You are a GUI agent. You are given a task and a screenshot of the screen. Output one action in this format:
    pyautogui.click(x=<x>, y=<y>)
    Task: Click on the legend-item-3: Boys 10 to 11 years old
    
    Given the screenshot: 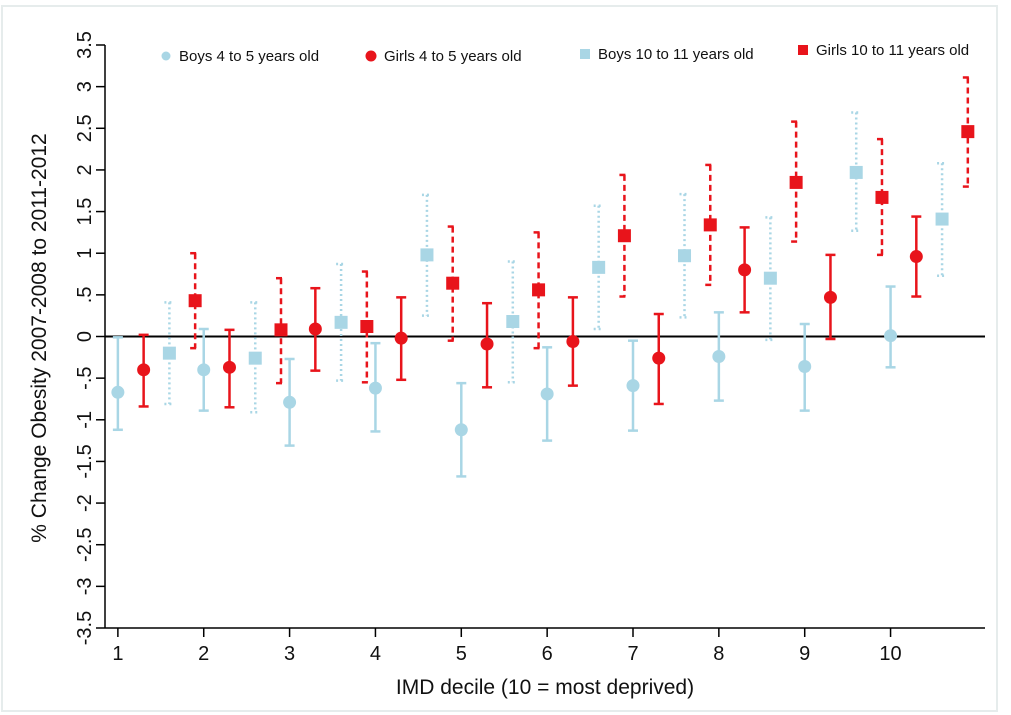 What is the action you would take?
    pyautogui.click(x=667, y=54)
    